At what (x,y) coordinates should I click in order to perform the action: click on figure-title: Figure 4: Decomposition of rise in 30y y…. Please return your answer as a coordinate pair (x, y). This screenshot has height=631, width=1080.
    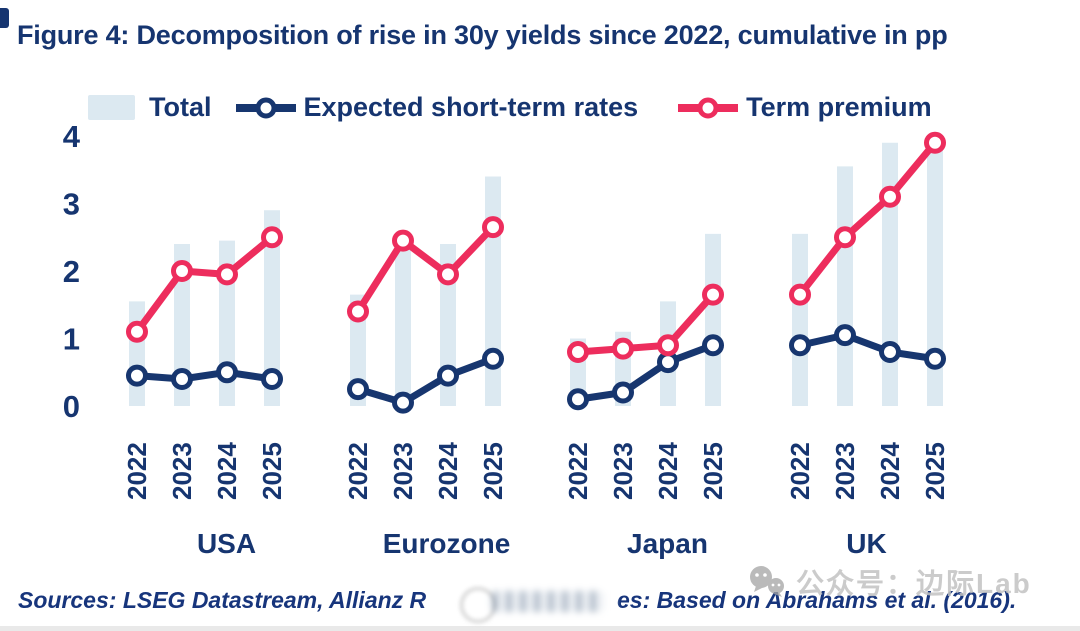
    Looking at the image, I should click on (482, 35).